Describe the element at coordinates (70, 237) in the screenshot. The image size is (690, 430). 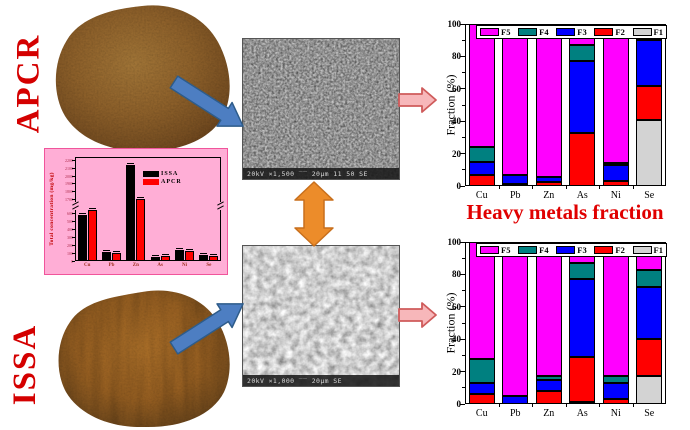
I see `inset-y-tick-label: 300` at that location.